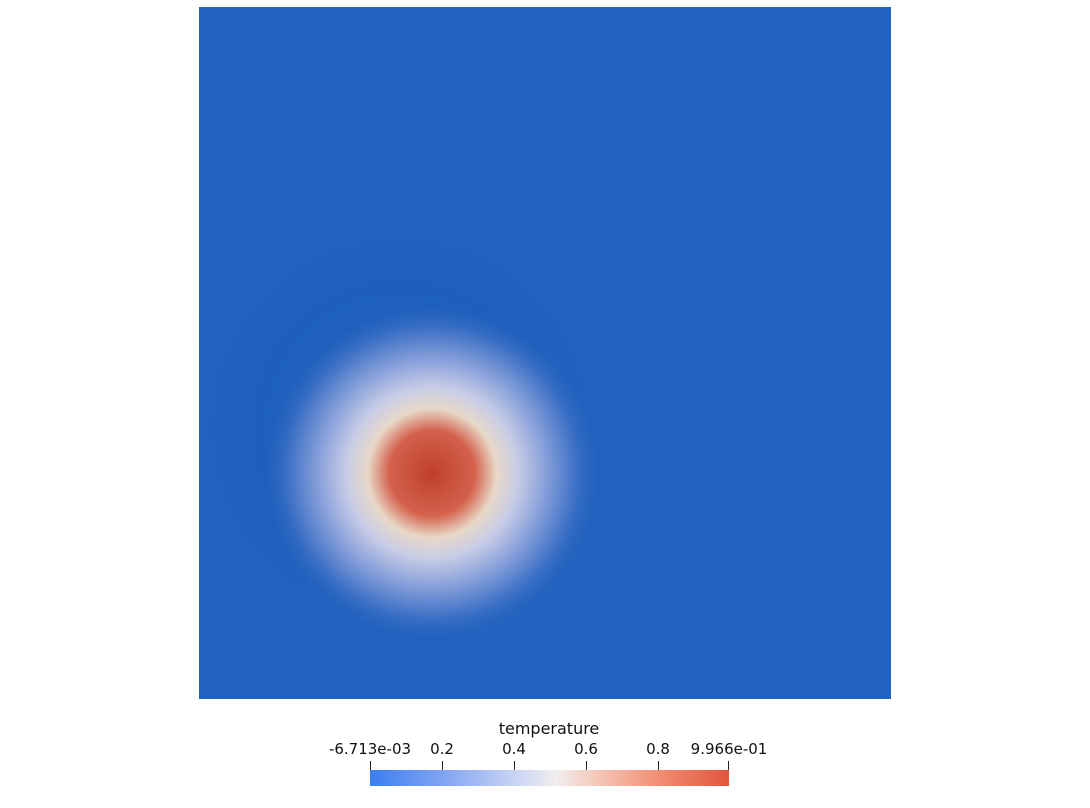  What do you see at coordinates (442, 749) in the screenshot?
I see `tick-label: 0.2` at bounding box center [442, 749].